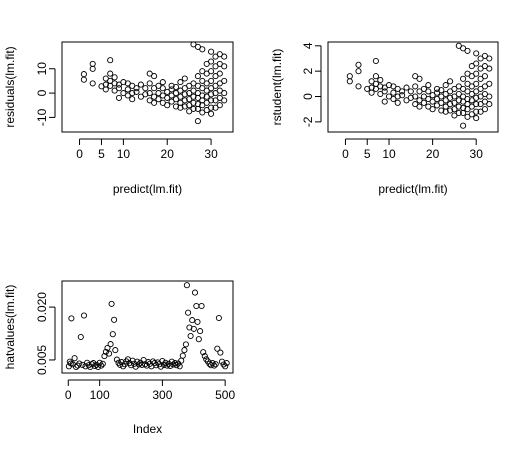 Image resolution: width=528 pixels, height=450 pixels. What do you see at coordinates (101, 154) in the screenshot?
I see `x-tick-label: 5` at bounding box center [101, 154].